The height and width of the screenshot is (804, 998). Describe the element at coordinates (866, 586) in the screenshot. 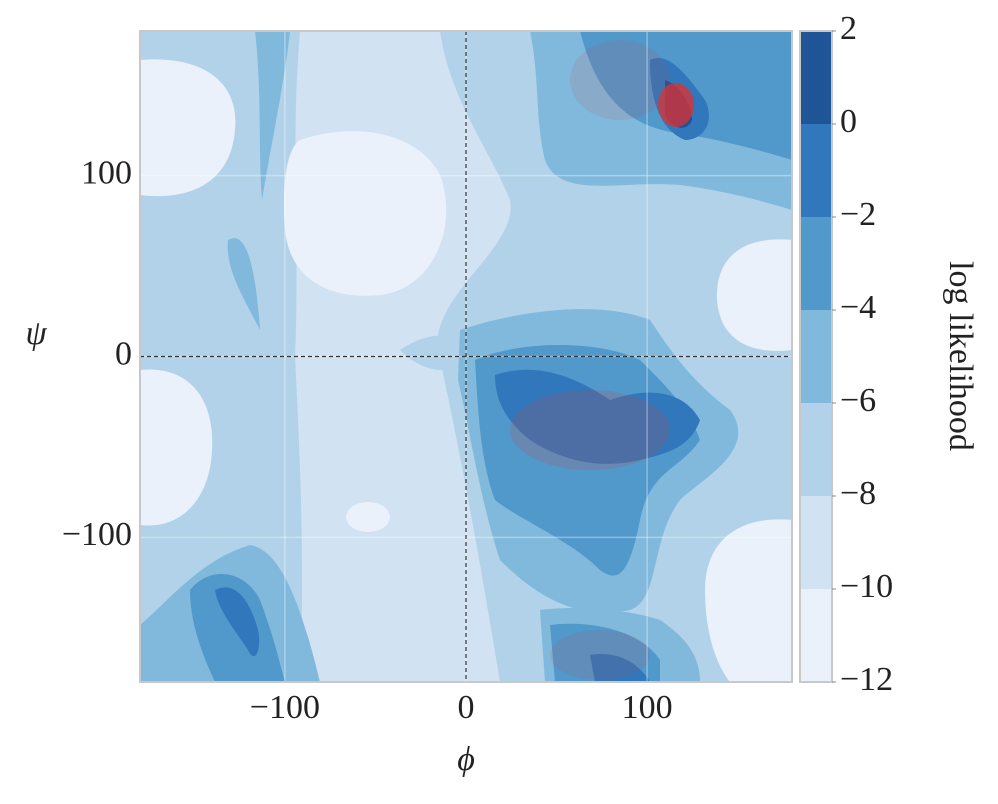

I see `colorbar-tick-label: −10` at that location.